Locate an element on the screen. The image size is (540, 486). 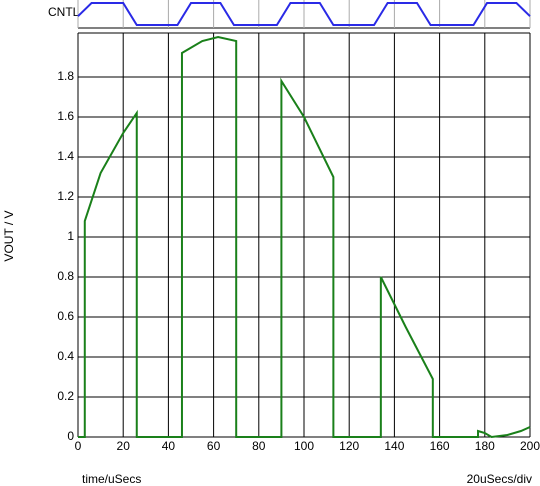
x-tick-label: 140 is located at coordinates (394, 446).